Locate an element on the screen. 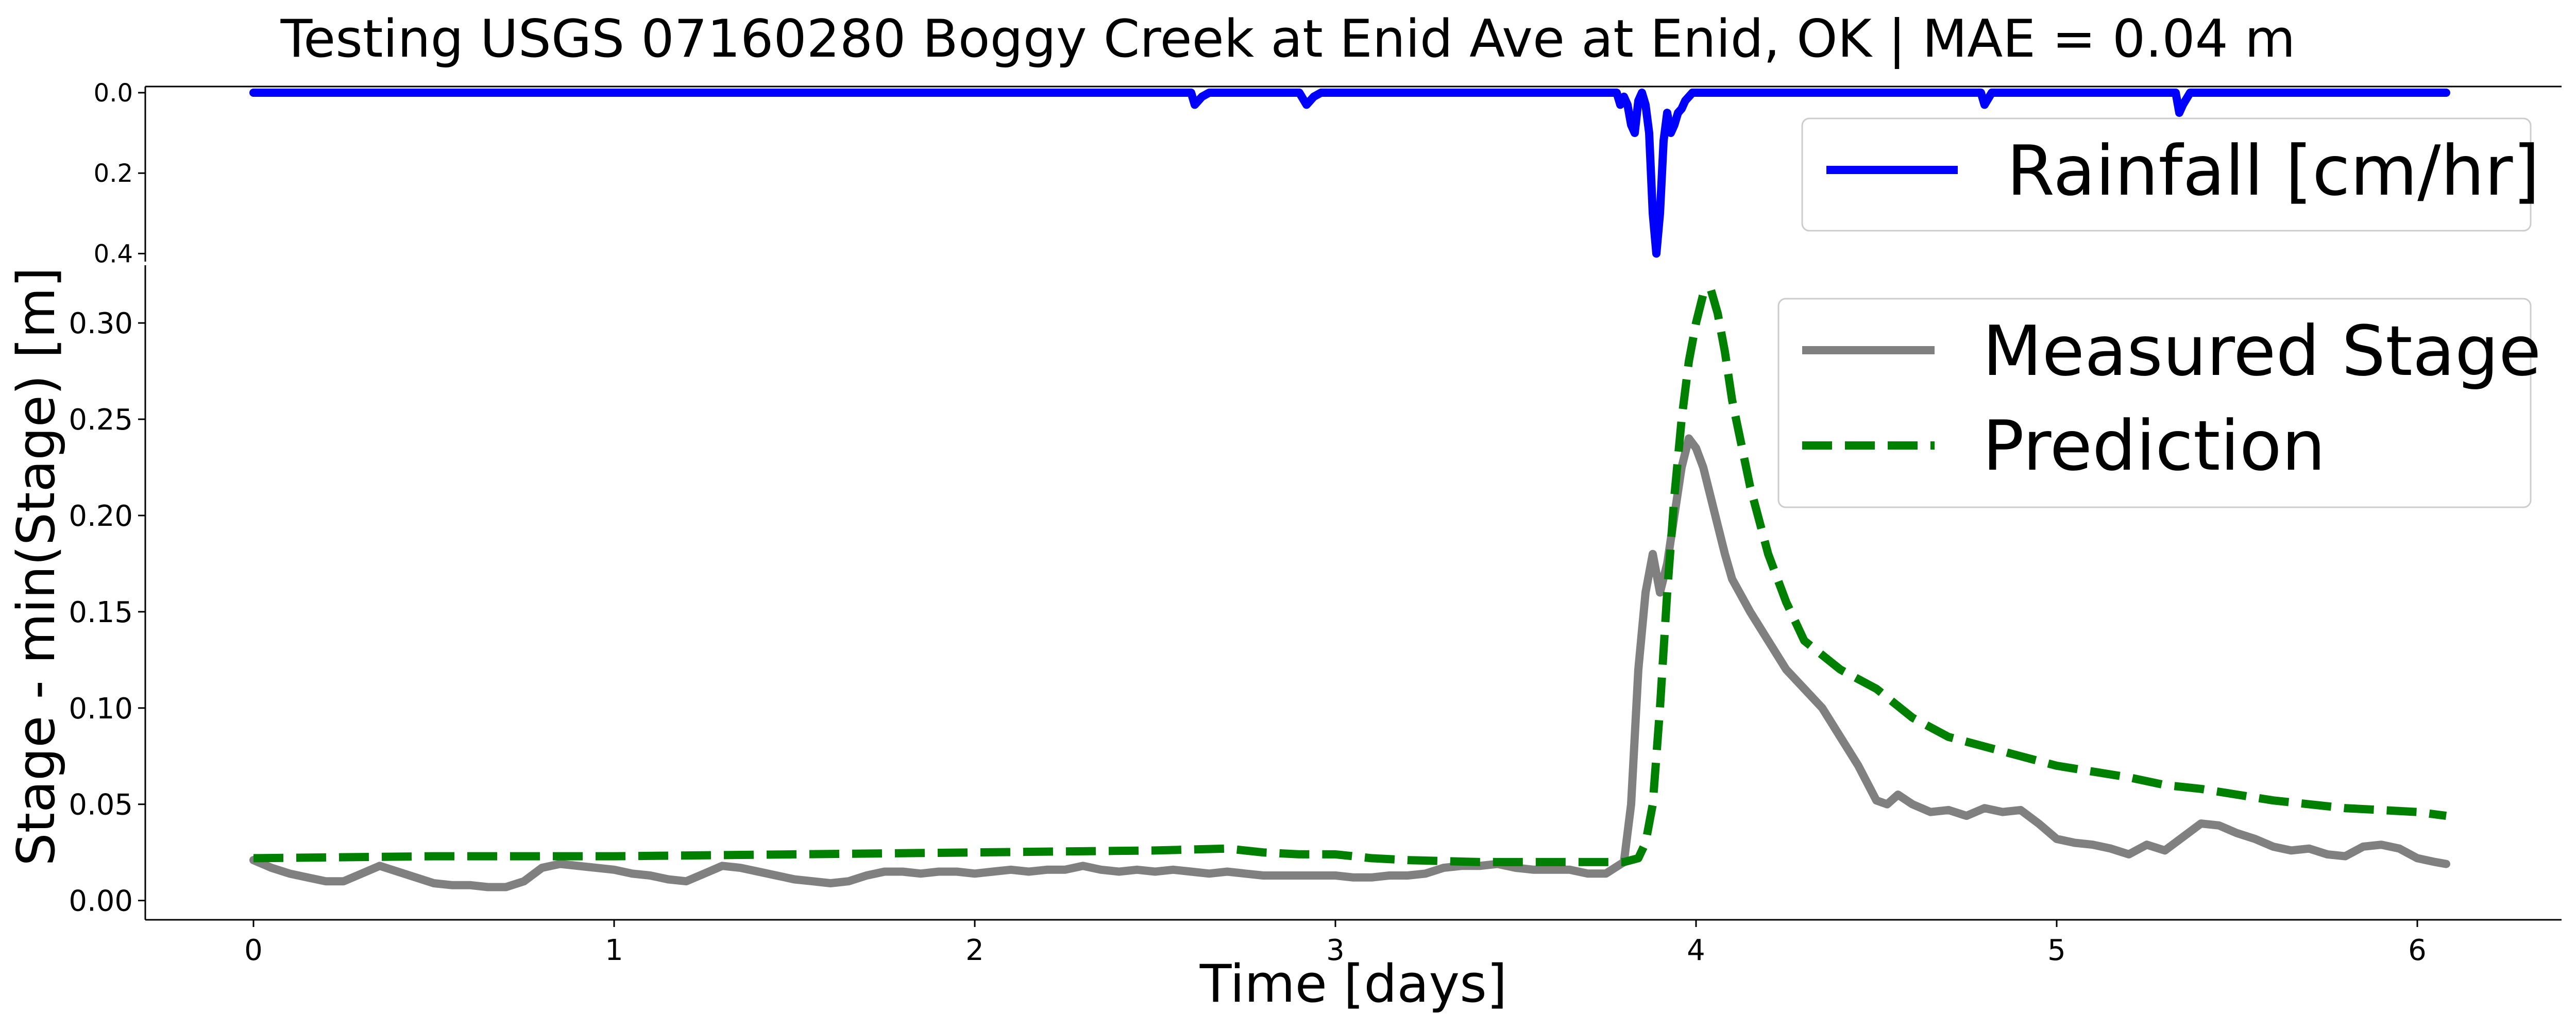 The height and width of the screenshot is (1030, 2576). stage-y-tick-label: 0.10 is located at coordinates (101, 709).